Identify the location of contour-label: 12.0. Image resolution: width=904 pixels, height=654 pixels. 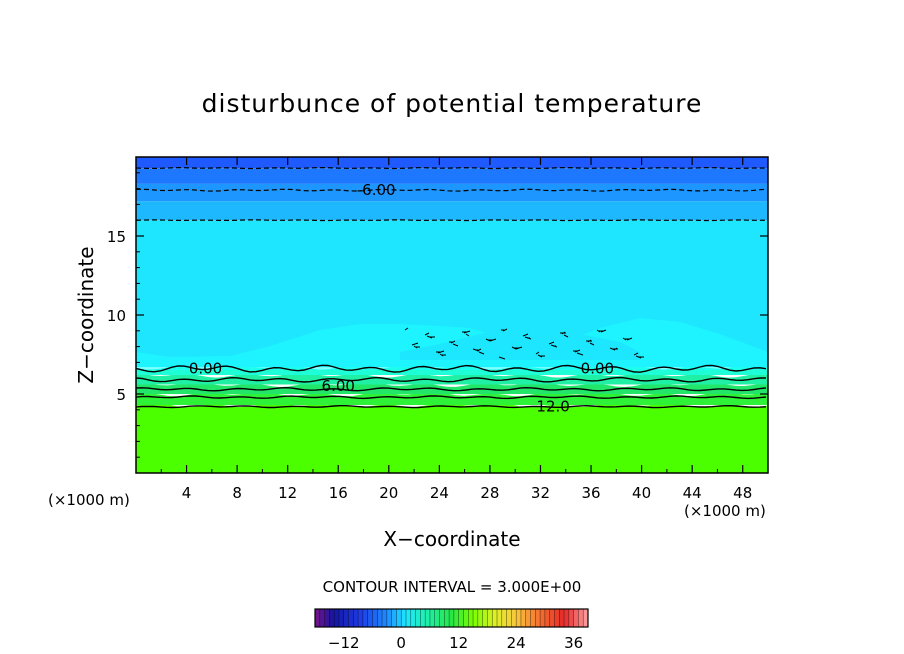
(552, 407).